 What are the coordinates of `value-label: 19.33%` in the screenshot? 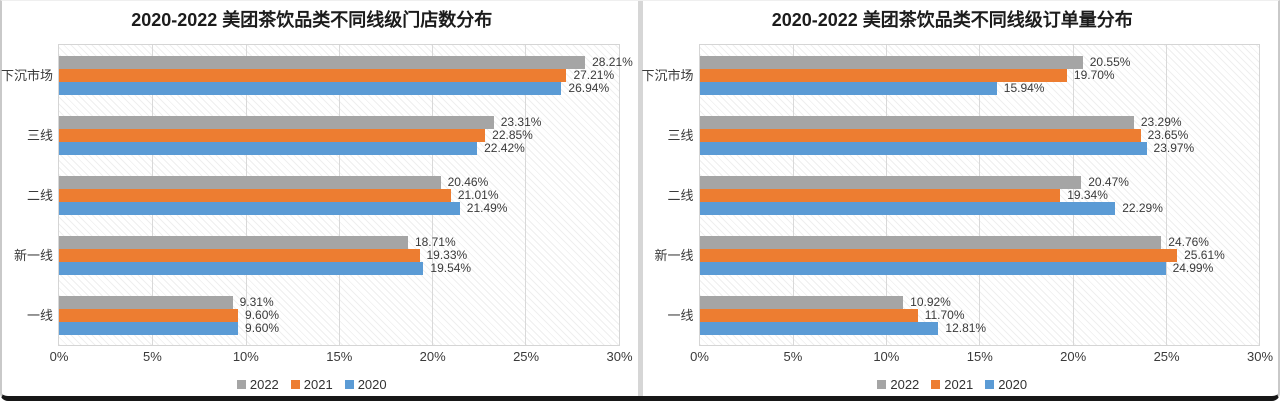 It's located at (447, 254).